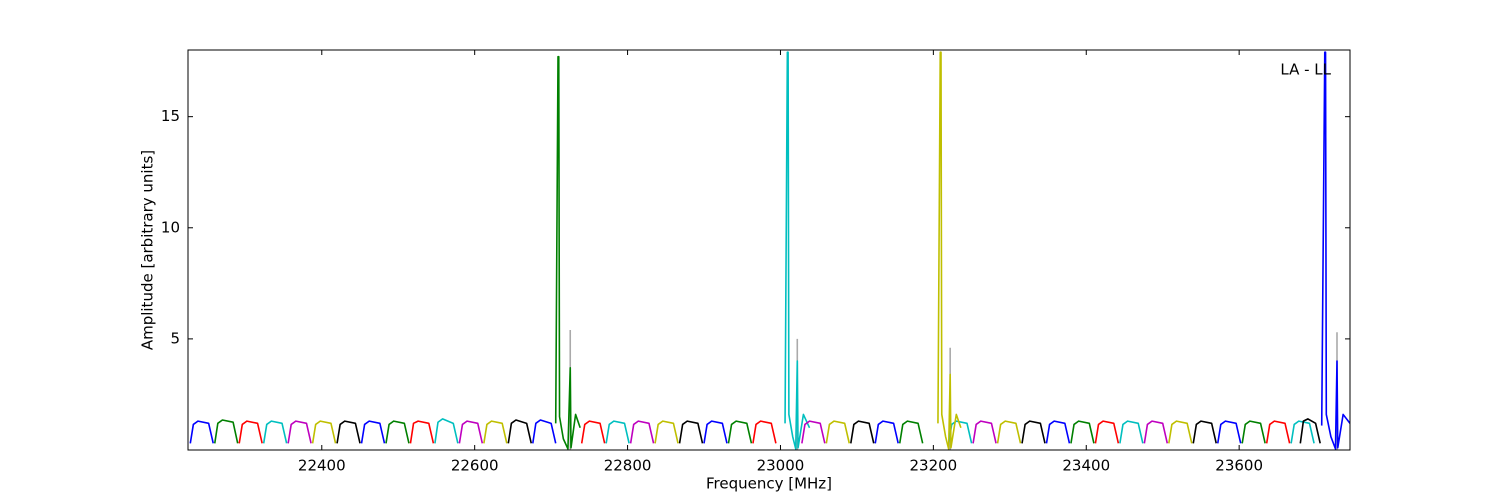 The image size is (1500, 500). I want to click on y-axis-label: Amplitude [arbitrary units], so click(148, 250).